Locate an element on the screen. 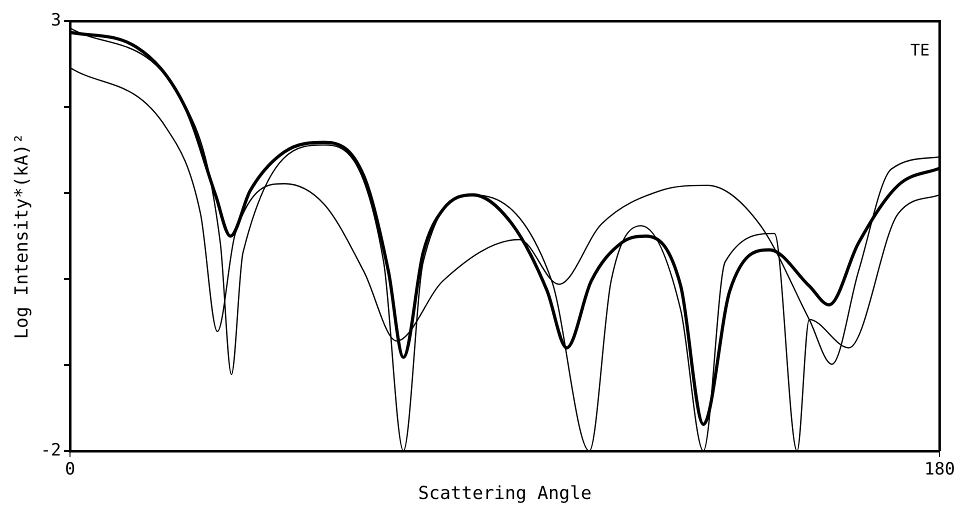 The width and height of the screenshot is (966, 513). y-axis-title: Log Intensity*(kA)² is located at coordinates (21, 236).